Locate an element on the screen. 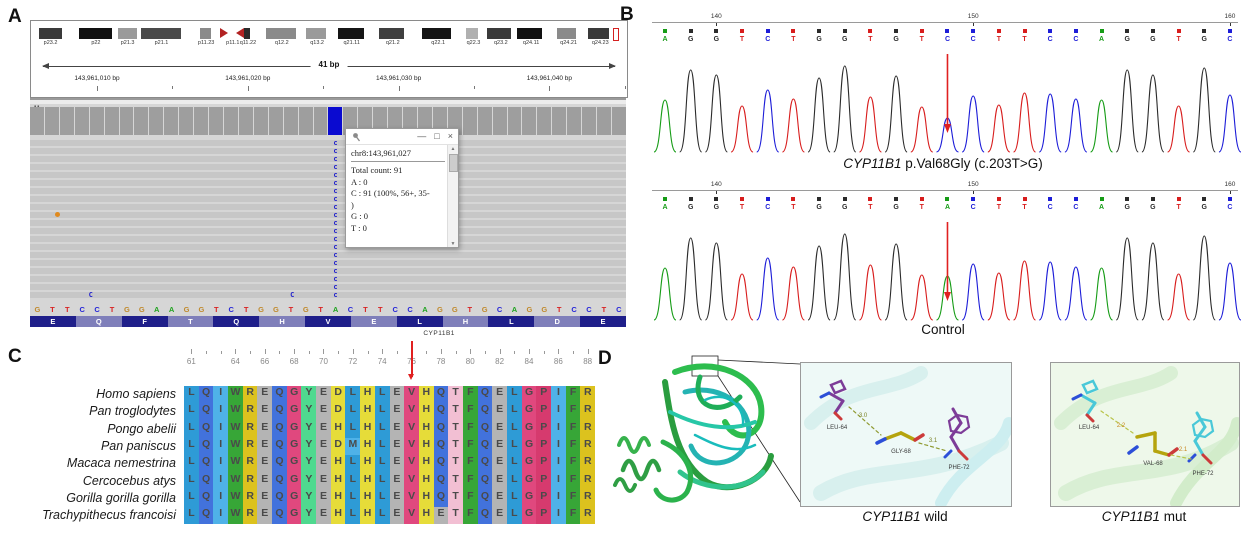 Image resolution: width=1243 pixels, height=533 pixels. mut-distance-2: 2.1 is located at coordinates (1183, 450).